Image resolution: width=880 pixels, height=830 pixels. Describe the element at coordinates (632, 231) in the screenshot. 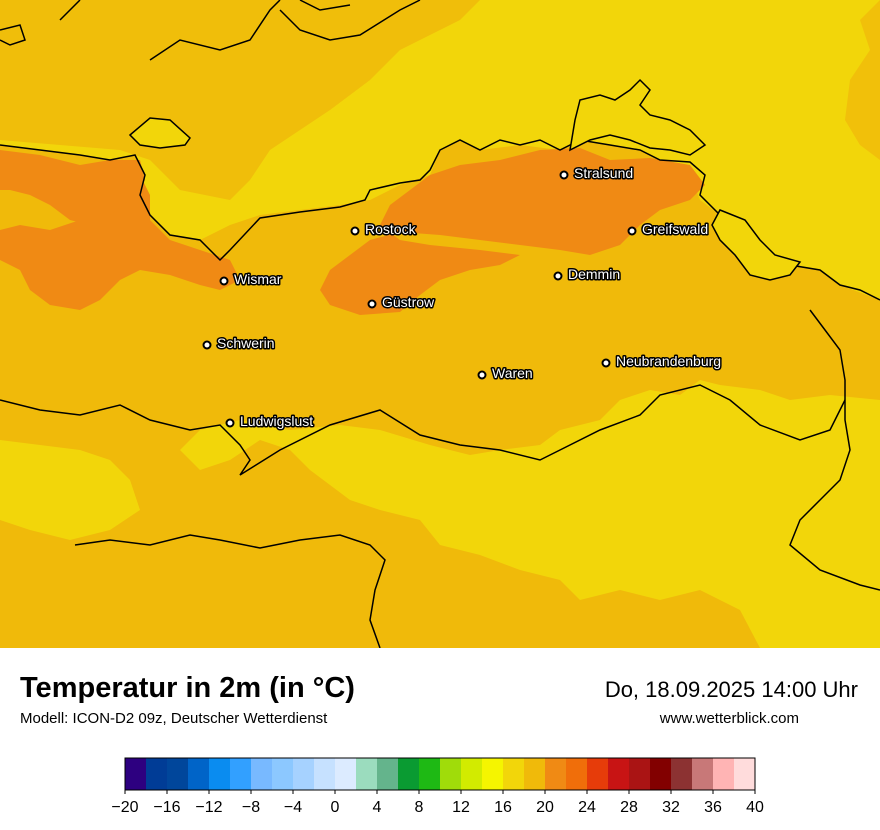

I see `city-dot-greifswald` at that location.